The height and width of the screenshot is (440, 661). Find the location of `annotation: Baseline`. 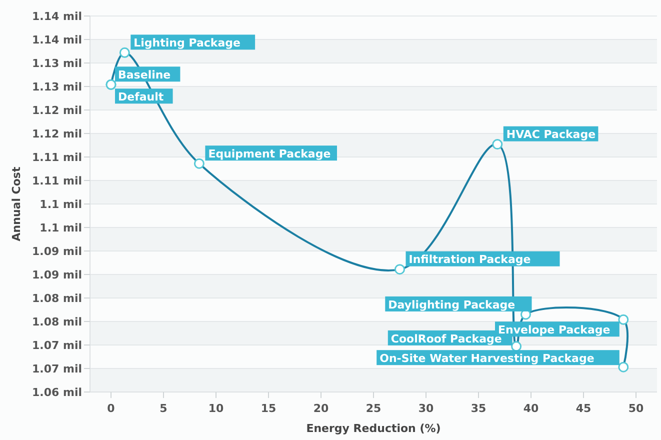

annotation: Baseline is located at coordinates (144, 75).